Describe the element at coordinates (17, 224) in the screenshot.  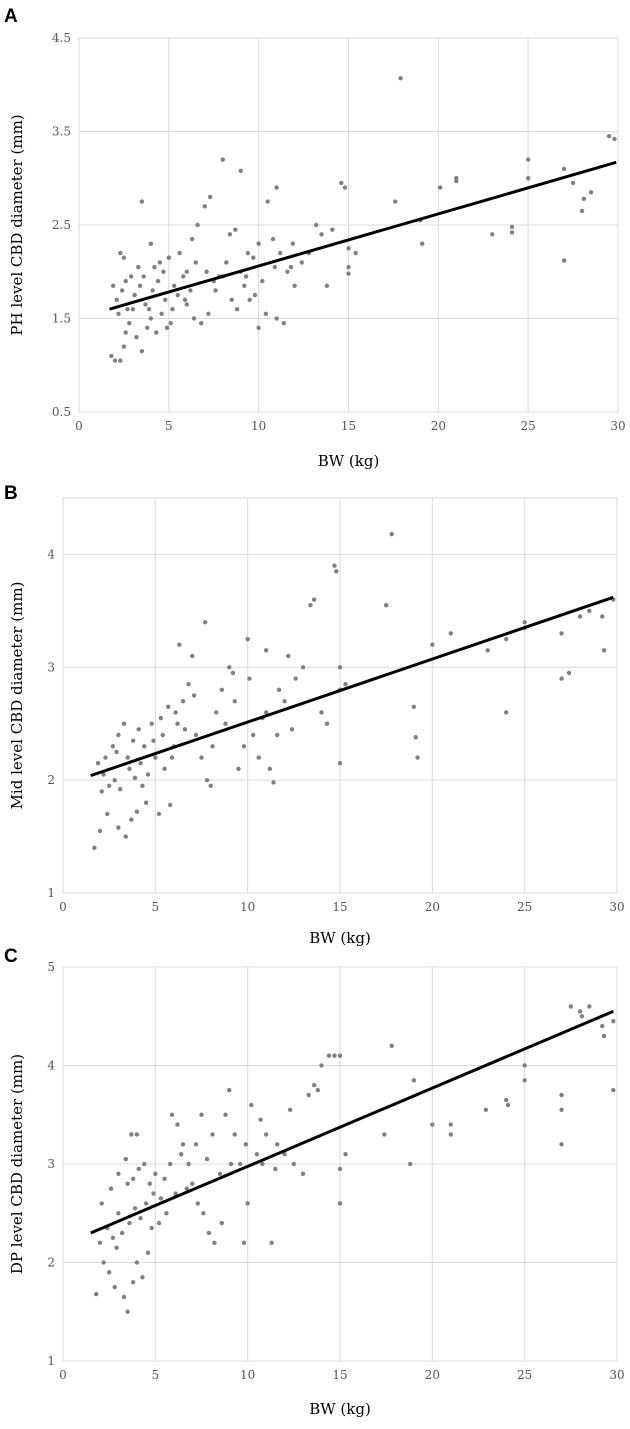
I see `panel-a-y-axis-title: PH level CBD diameter (mm)` at that location.